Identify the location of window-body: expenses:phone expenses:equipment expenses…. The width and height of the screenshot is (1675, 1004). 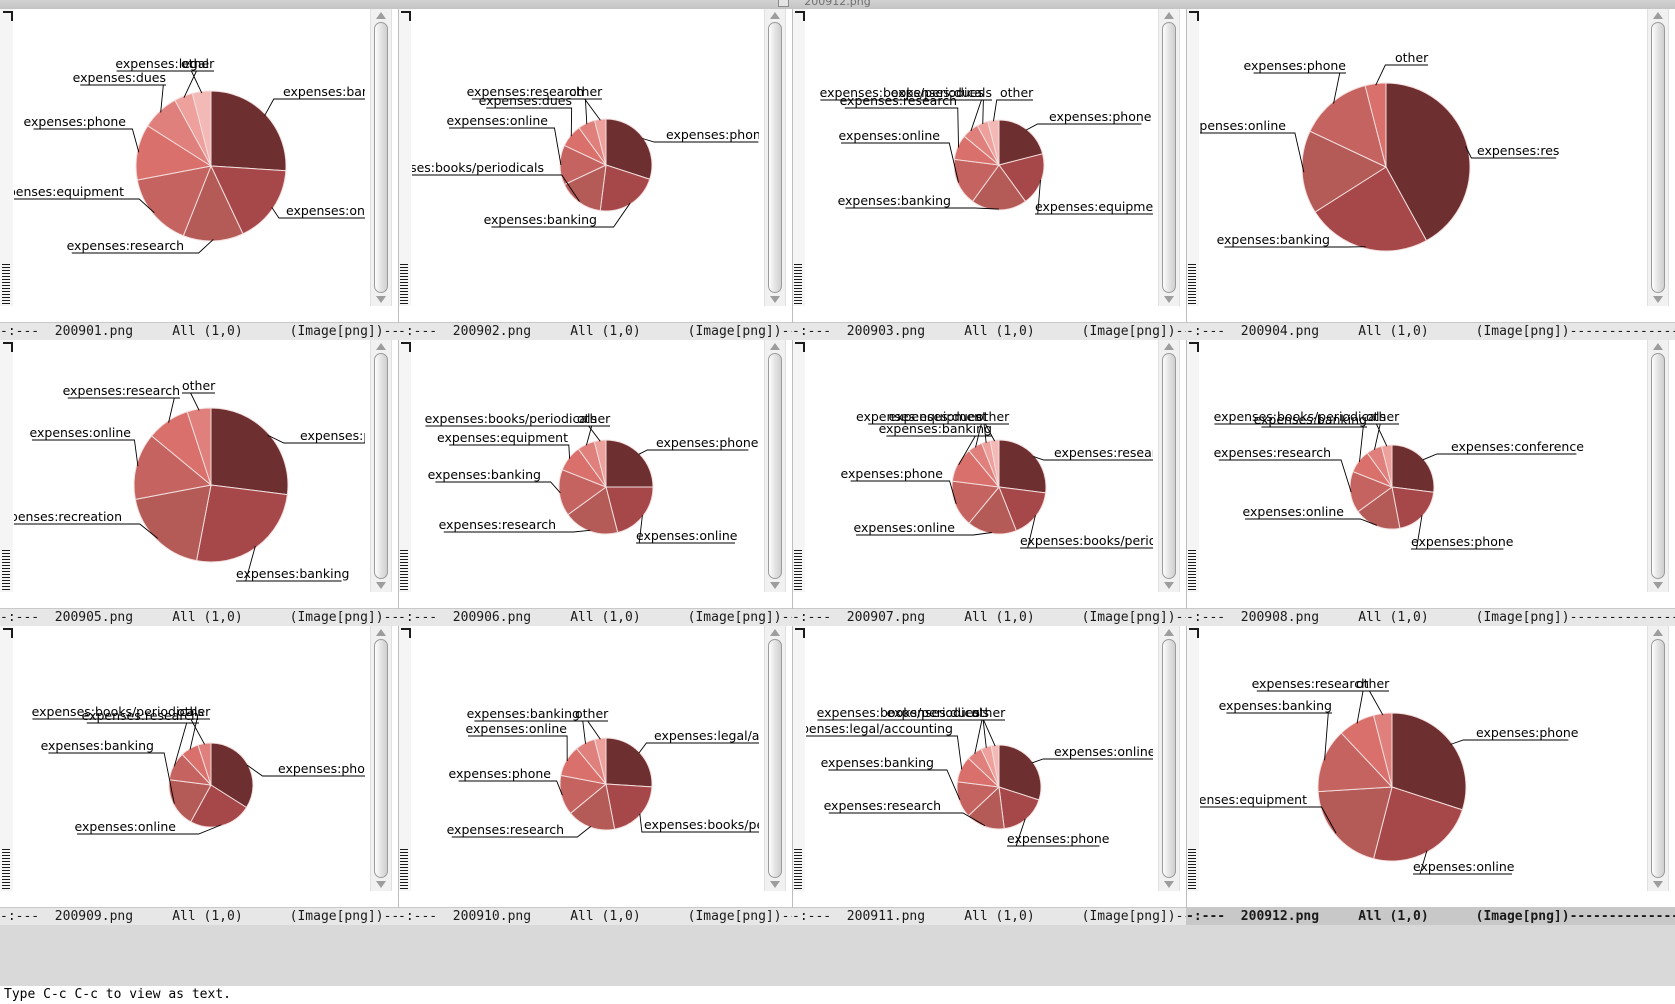
(989, 166).